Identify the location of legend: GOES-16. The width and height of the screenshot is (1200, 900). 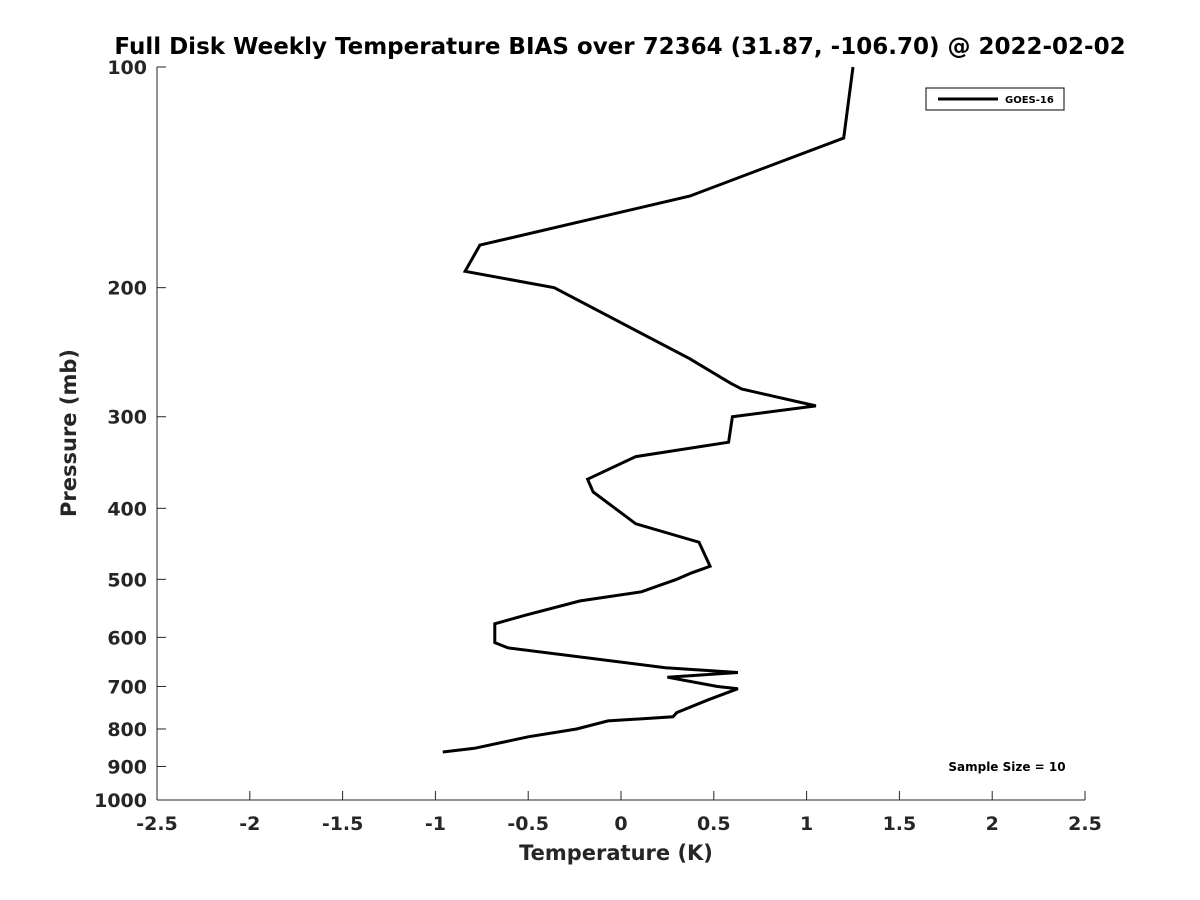
(995, 99).